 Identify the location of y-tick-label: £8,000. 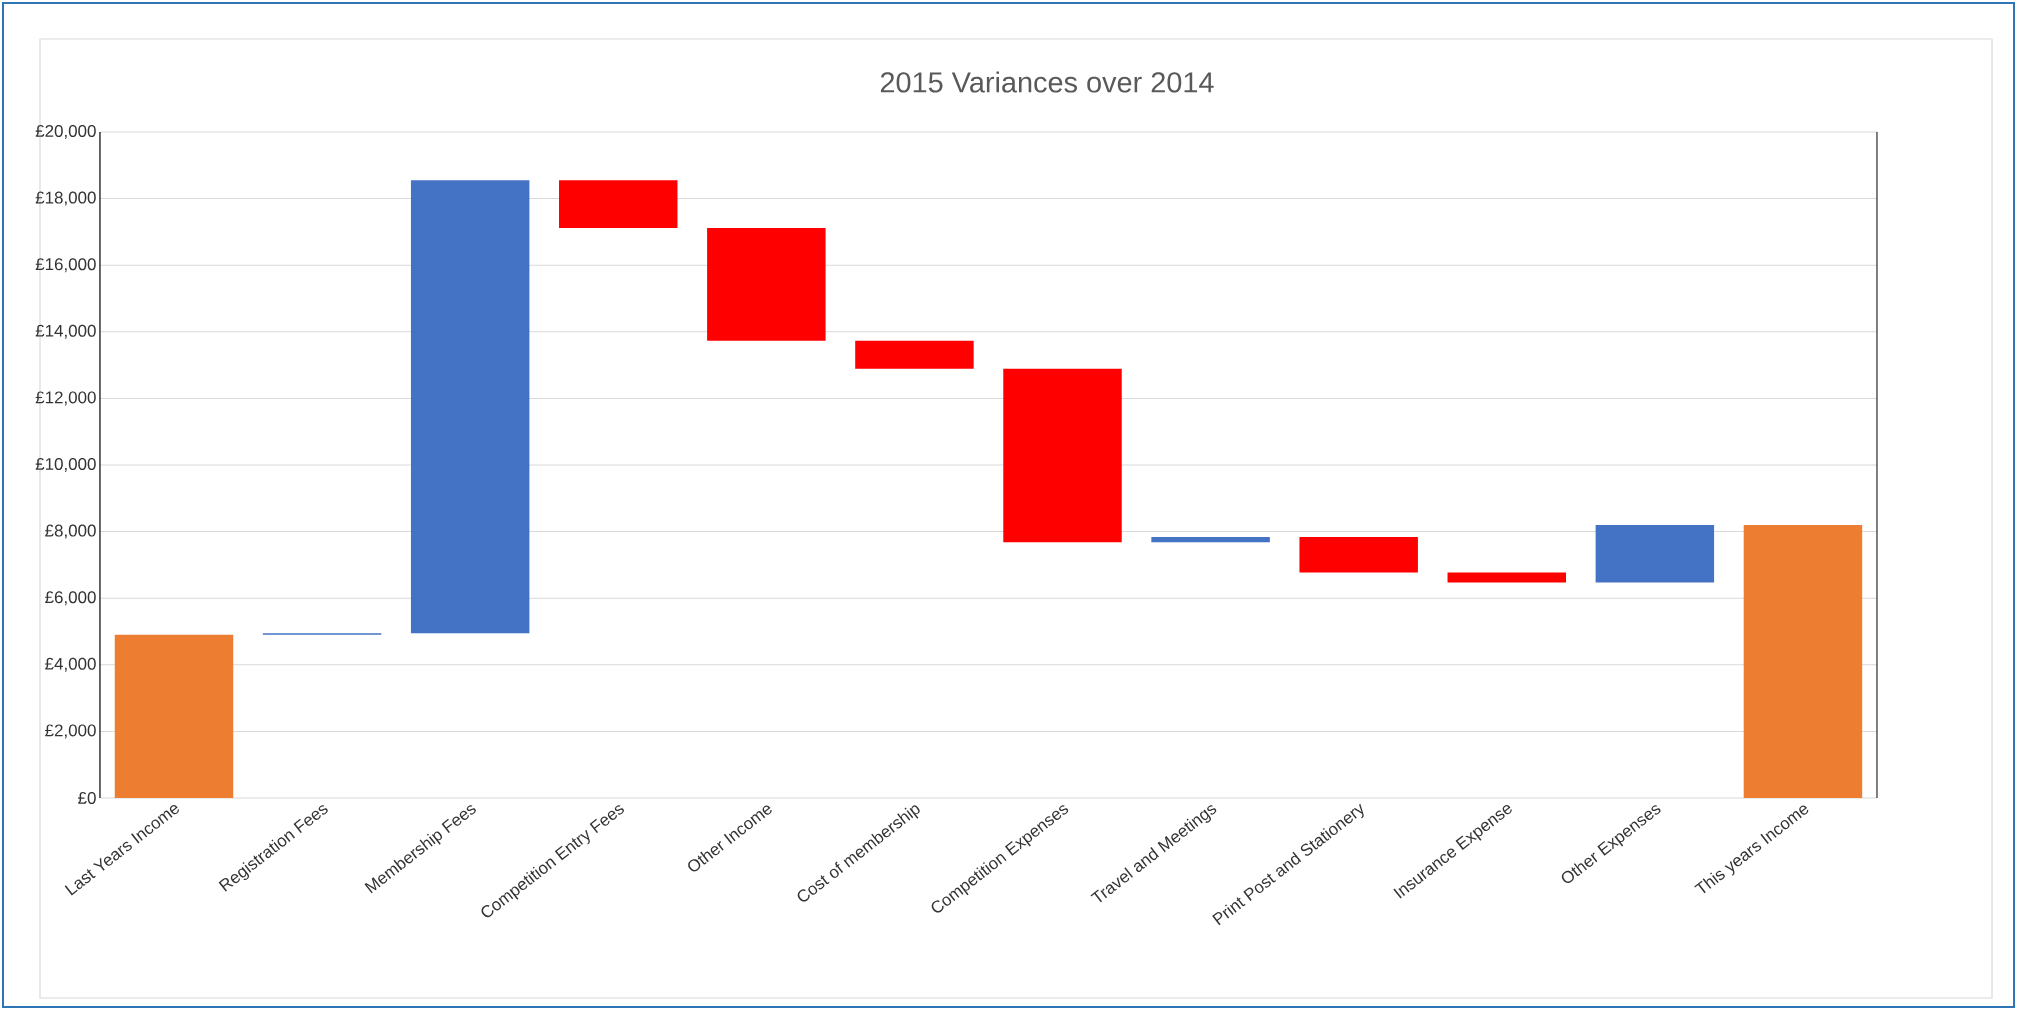
(70, 531).